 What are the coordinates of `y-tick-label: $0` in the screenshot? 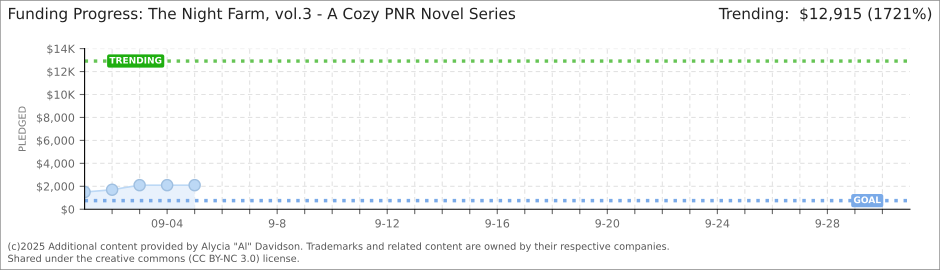 It's located at (68, 210).